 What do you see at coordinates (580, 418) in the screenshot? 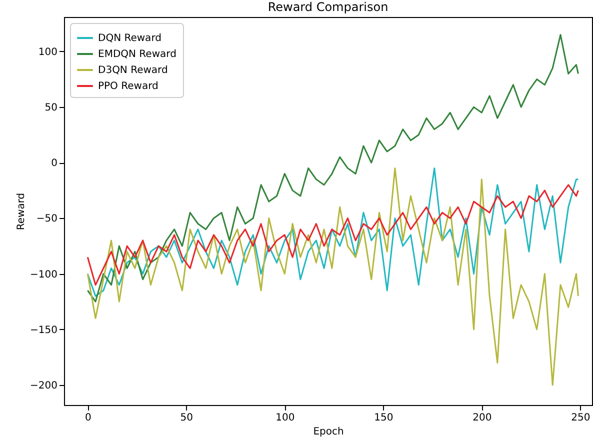
I see `x-tick-label: 250` at bounding box center [580, 418].